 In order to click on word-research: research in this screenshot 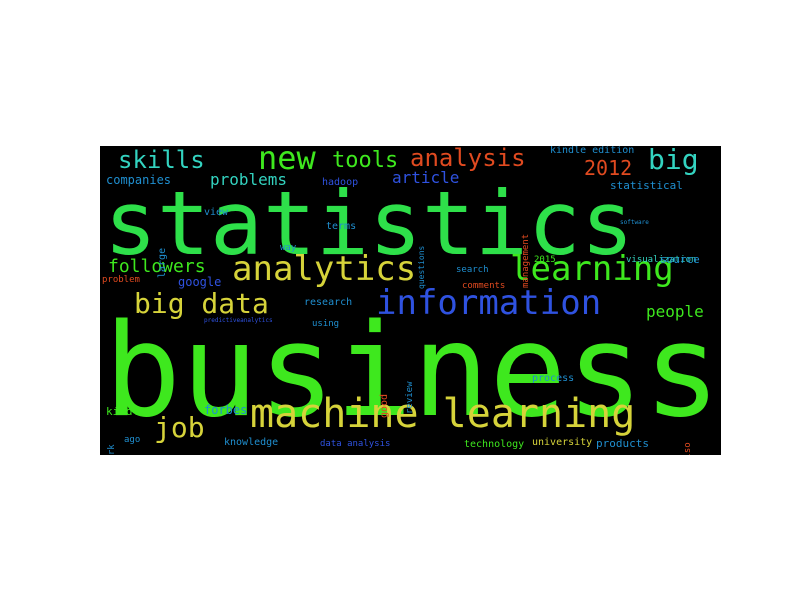, I will do `click(328, 302)`.